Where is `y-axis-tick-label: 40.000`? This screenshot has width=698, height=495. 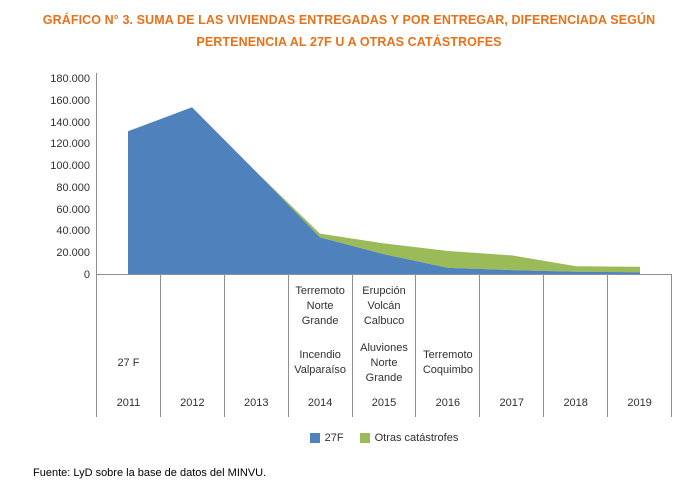
y-axis-tick-label: 40.000 is located at coordinates (73, 231).